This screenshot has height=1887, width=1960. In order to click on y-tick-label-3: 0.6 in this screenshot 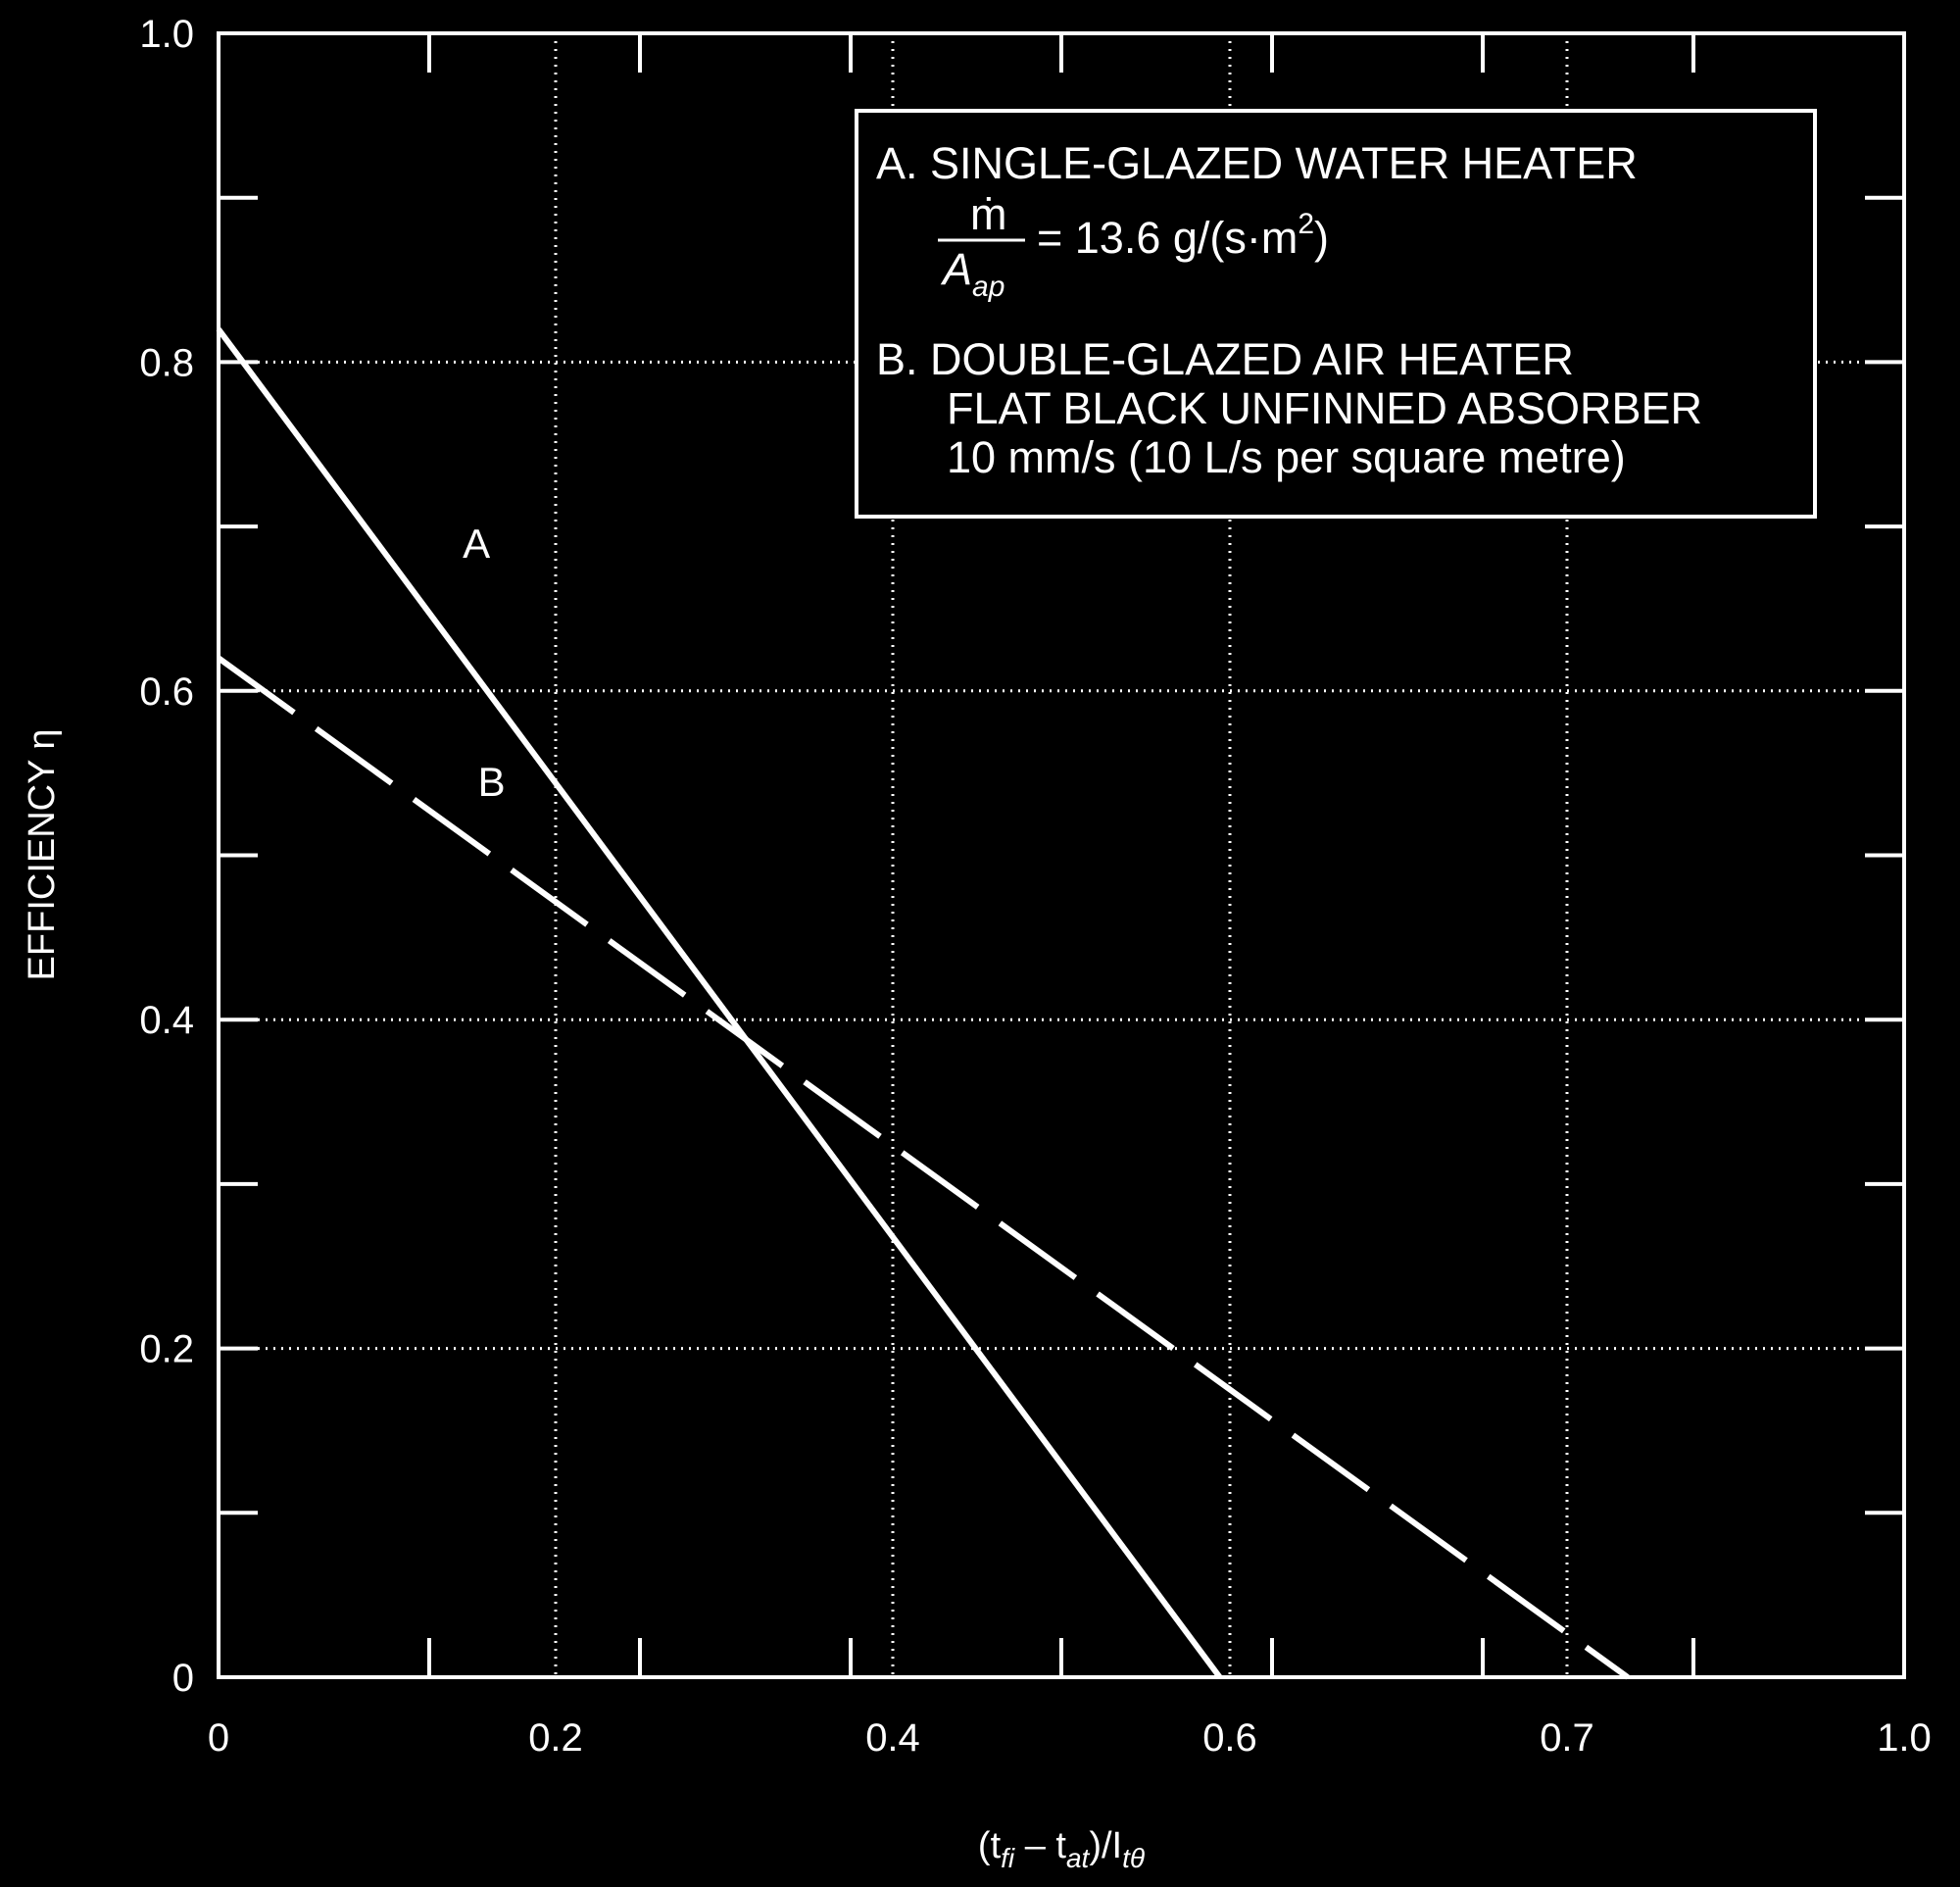, I will do `click(166, 692)`.